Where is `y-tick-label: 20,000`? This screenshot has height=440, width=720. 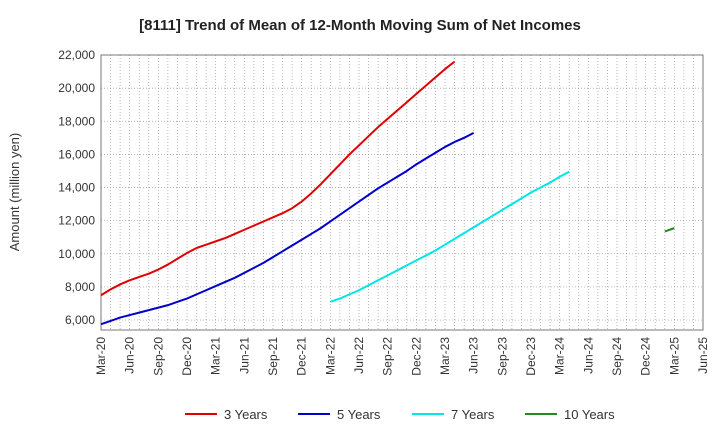 y-tick-label: 20,000 is located at coordinates (76, 88).